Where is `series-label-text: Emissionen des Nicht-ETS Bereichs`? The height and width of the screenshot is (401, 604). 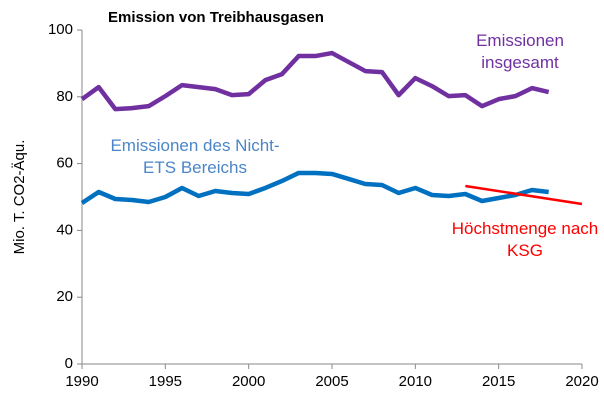 series-label-text: Emissionen des Nicht-ETS Bereichs is located at coordinates (195, 156).